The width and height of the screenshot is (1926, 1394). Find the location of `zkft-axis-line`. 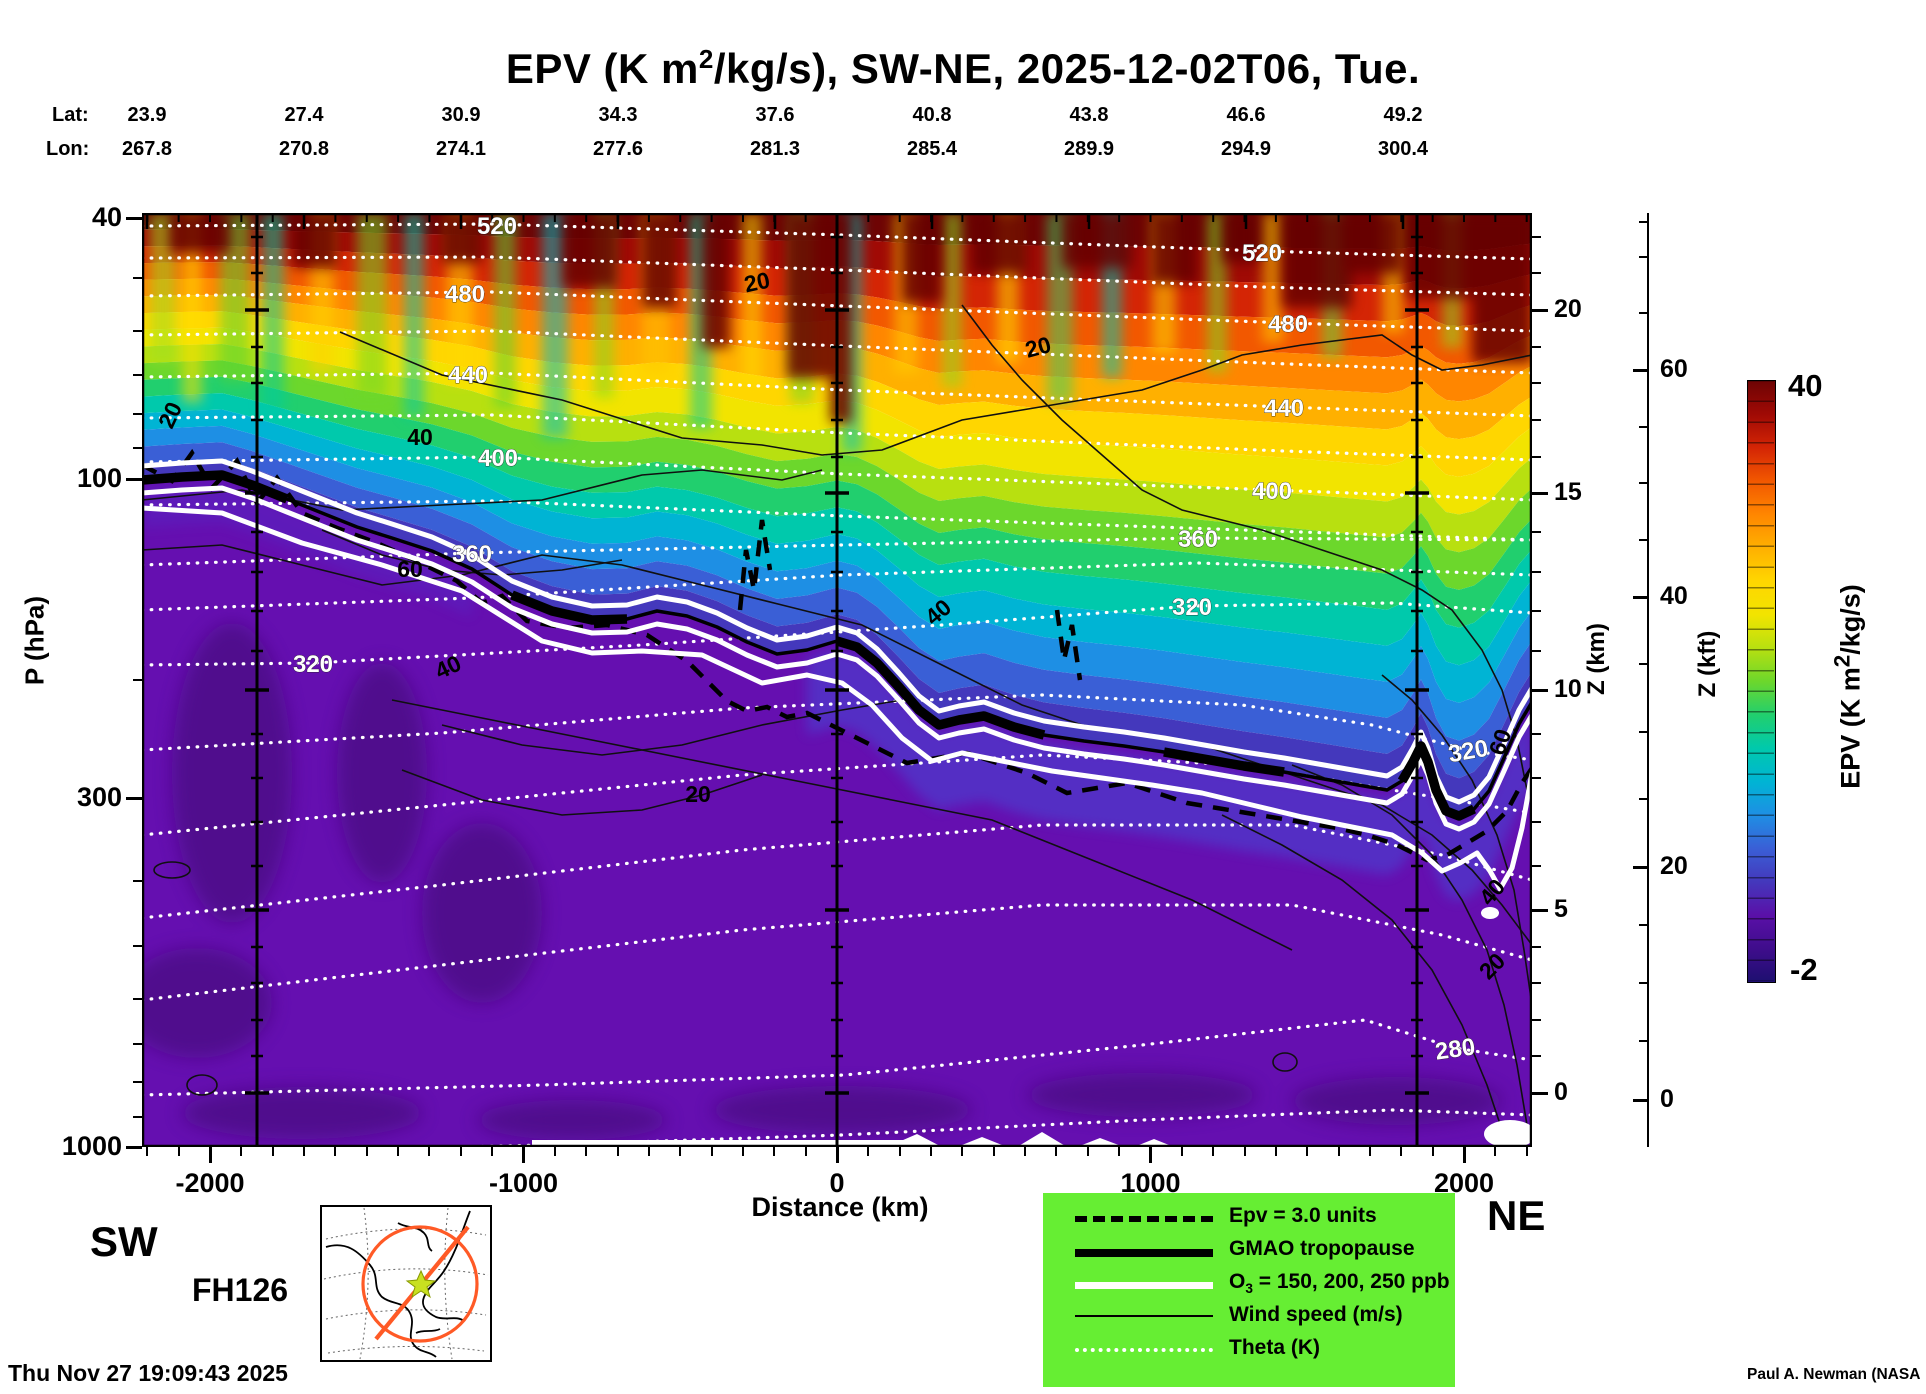

zkft-axis-line is located at coordinates (1648, 680).